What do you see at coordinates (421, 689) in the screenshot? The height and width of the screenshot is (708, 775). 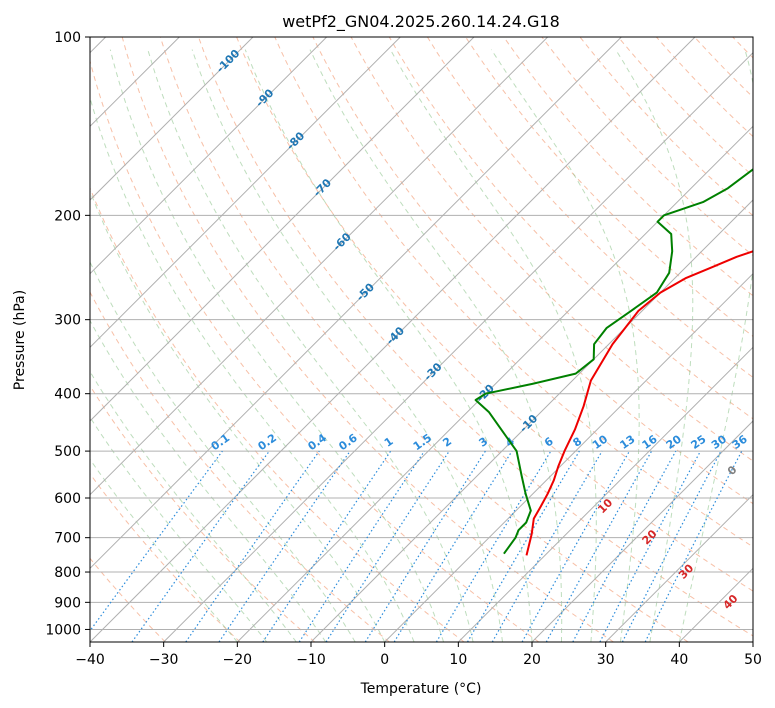 I see `x-axis-title: Temperature (°C)` at bounding box center [421, 689].